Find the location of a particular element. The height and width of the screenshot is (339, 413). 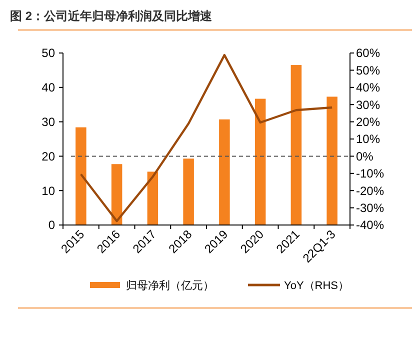

y2-tick-label: 30% is located at coordinates (368, 105).